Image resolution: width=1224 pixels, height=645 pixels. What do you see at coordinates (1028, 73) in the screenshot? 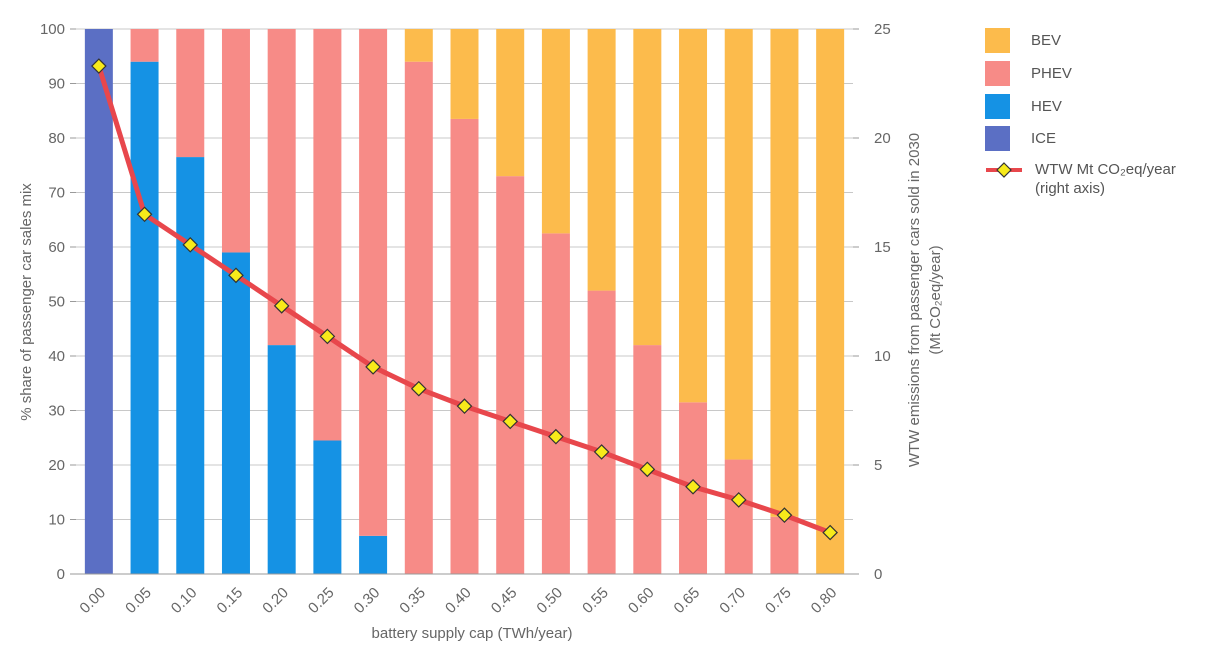
I see `legend-item-phev: PHEV` at bounding box center [1028, 73].